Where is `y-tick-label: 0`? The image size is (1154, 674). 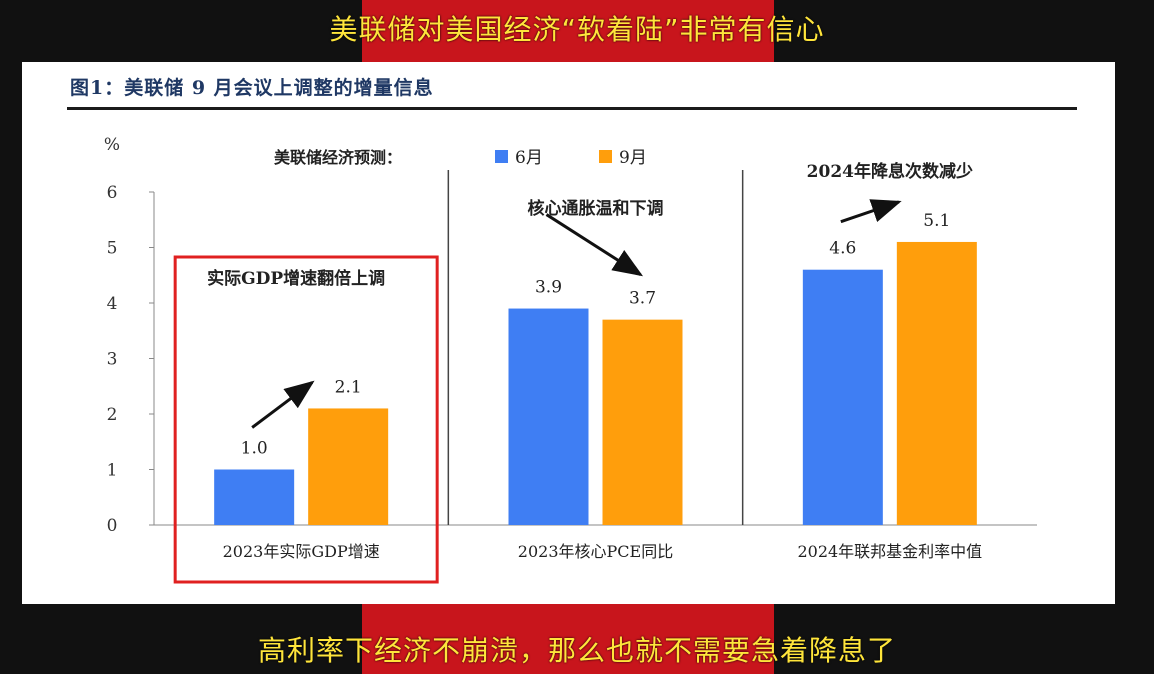 y-tick-label: 0 is located at coordinates (112, 526).